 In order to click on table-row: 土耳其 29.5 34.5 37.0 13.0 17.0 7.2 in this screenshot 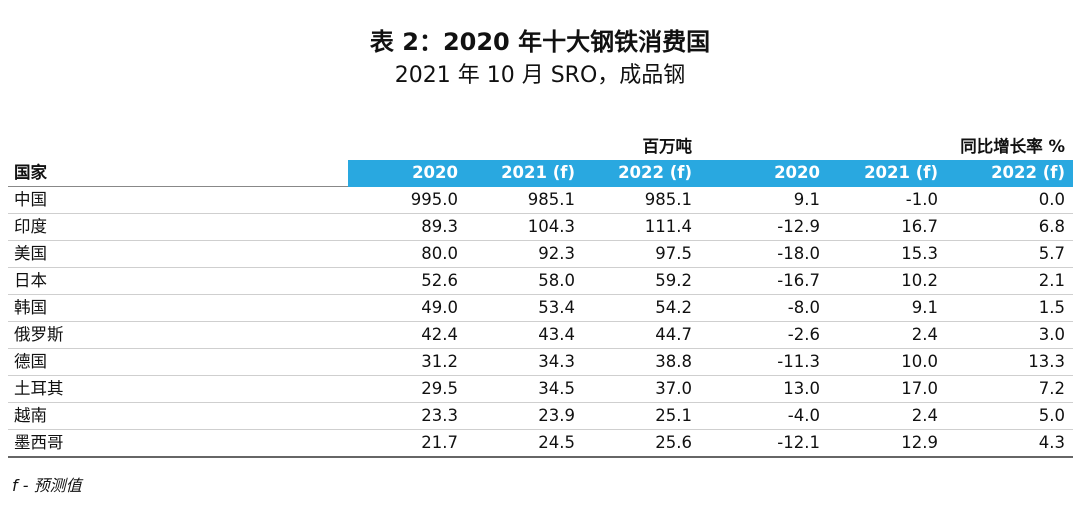, I will do `click(540, 389)`.